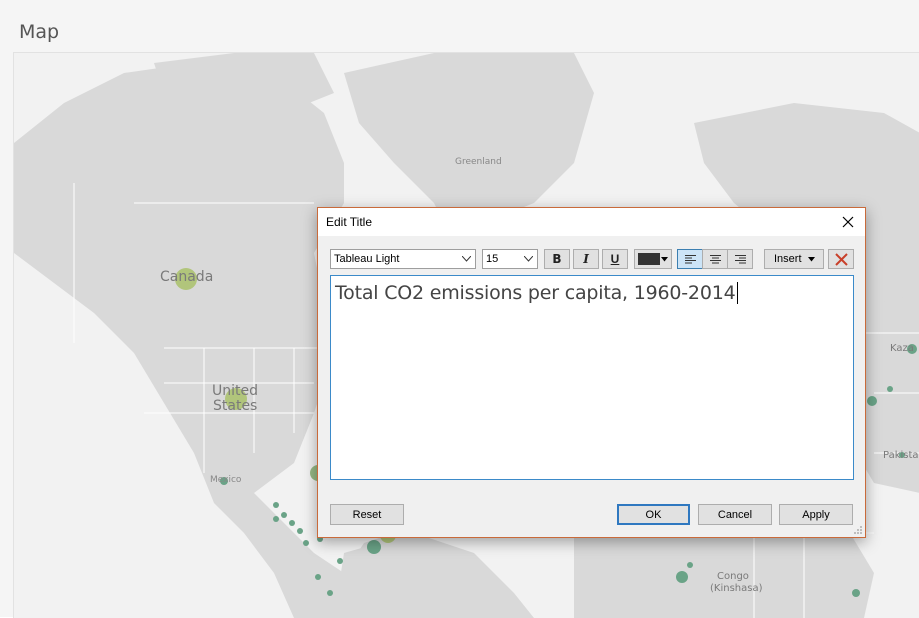 The image size is (919, 618). I want to click on align-right-icon, so click(740, 258).